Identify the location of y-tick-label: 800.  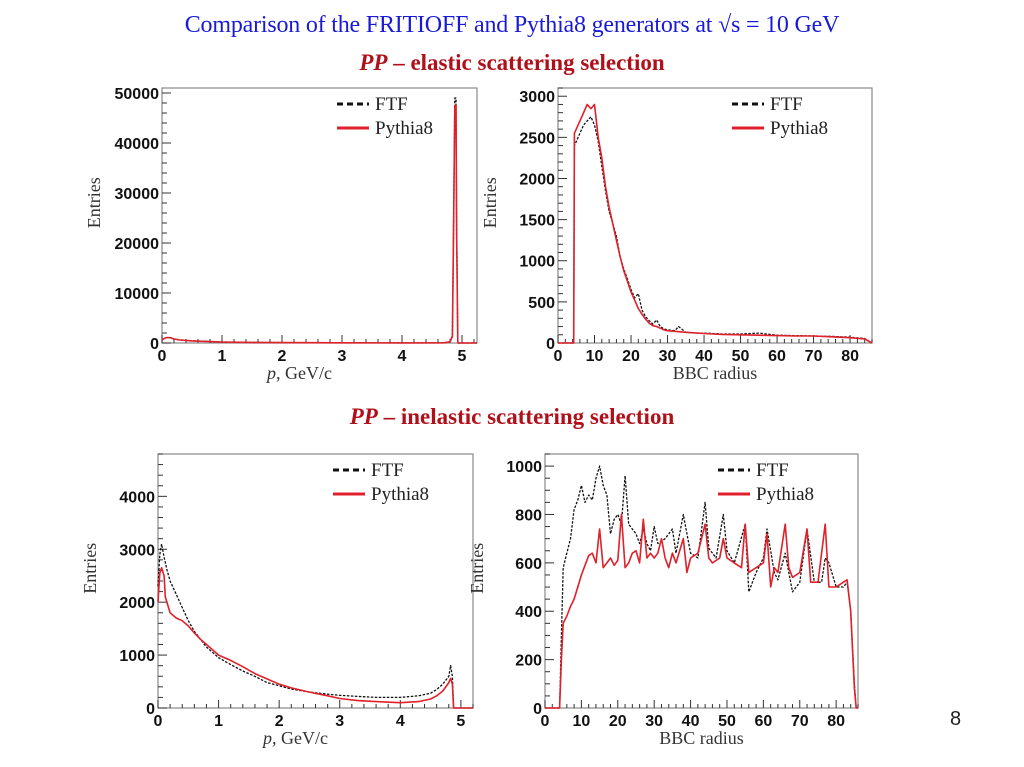
(528, 515).